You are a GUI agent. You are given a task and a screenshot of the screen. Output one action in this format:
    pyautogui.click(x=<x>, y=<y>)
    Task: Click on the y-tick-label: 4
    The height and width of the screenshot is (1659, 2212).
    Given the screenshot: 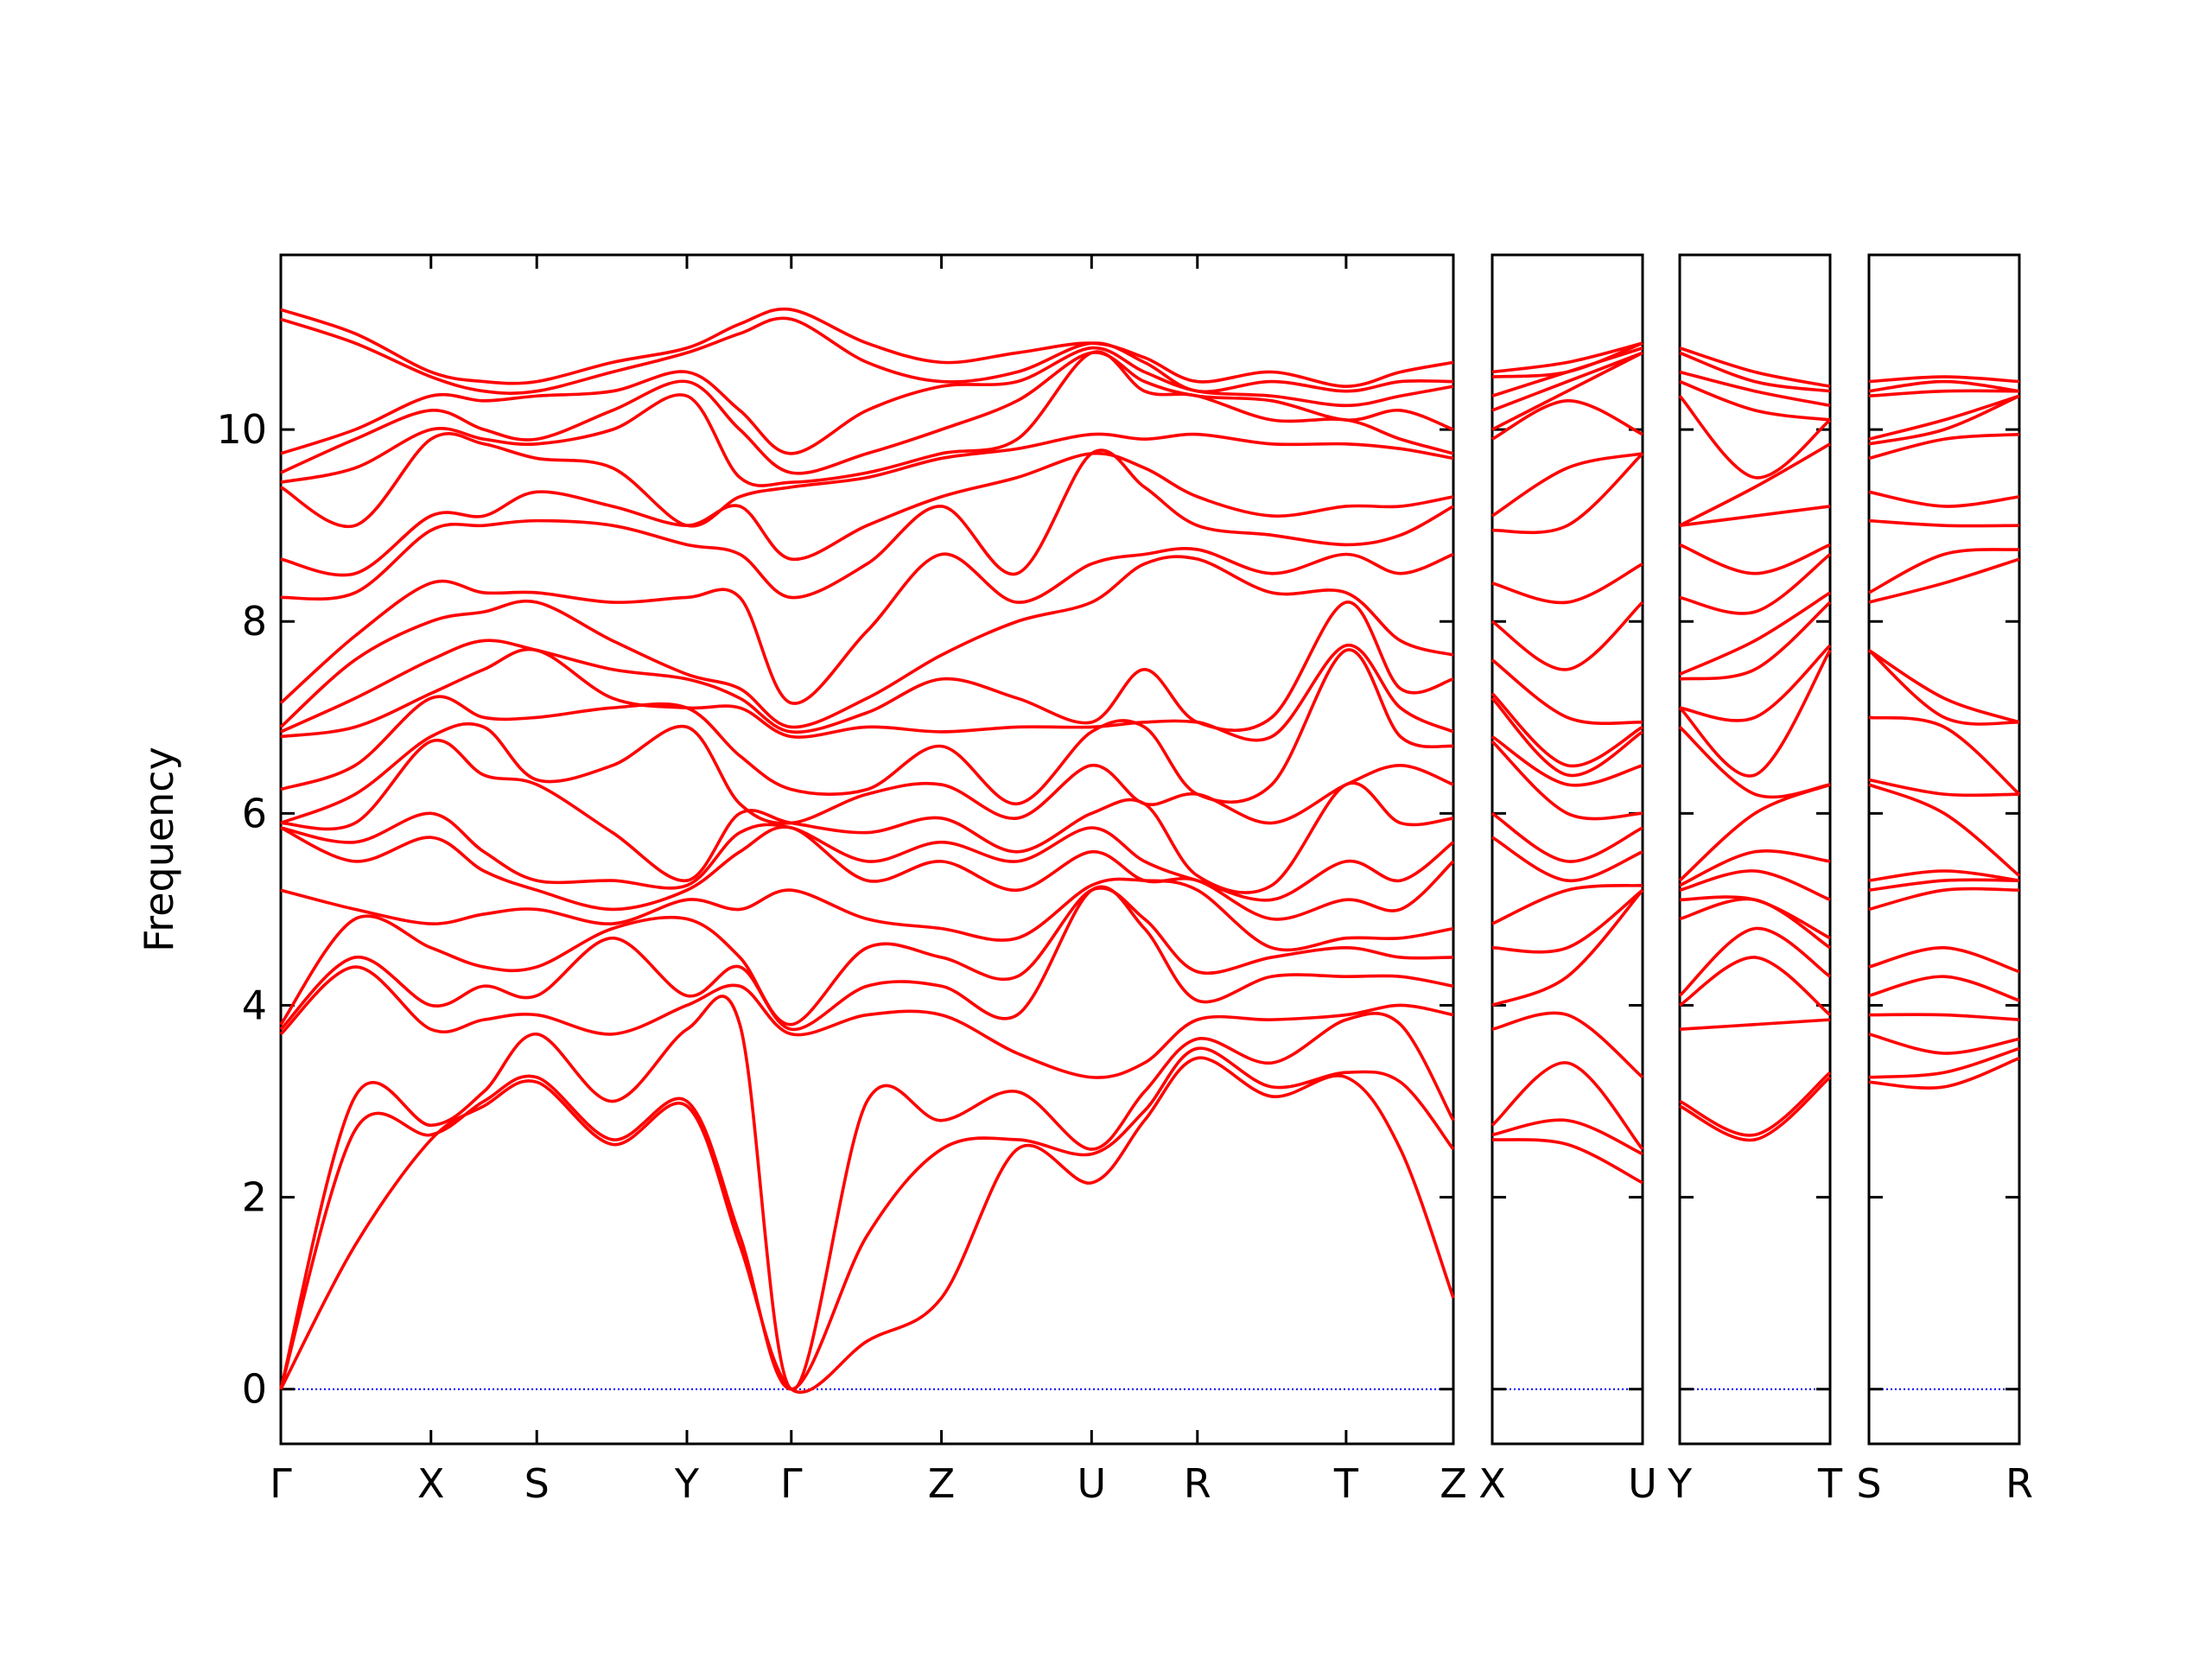 What is the action you would take?
    pyautogui.click(x=254, y=1005)
    